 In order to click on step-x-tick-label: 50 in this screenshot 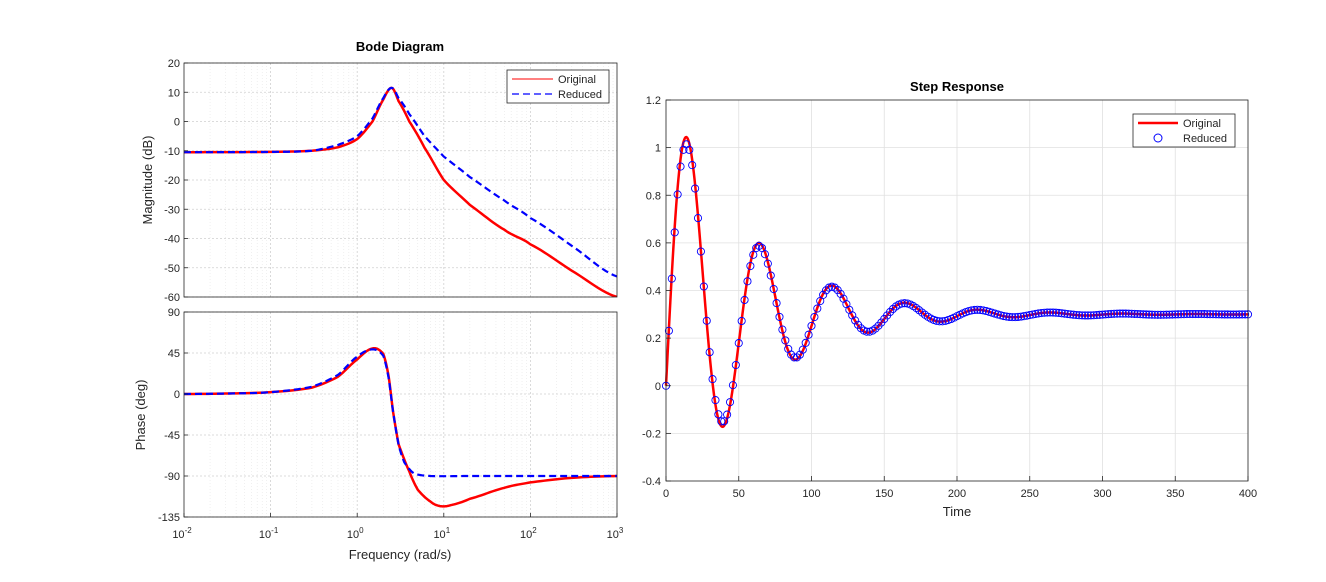, I will do `click(739, 494)`.